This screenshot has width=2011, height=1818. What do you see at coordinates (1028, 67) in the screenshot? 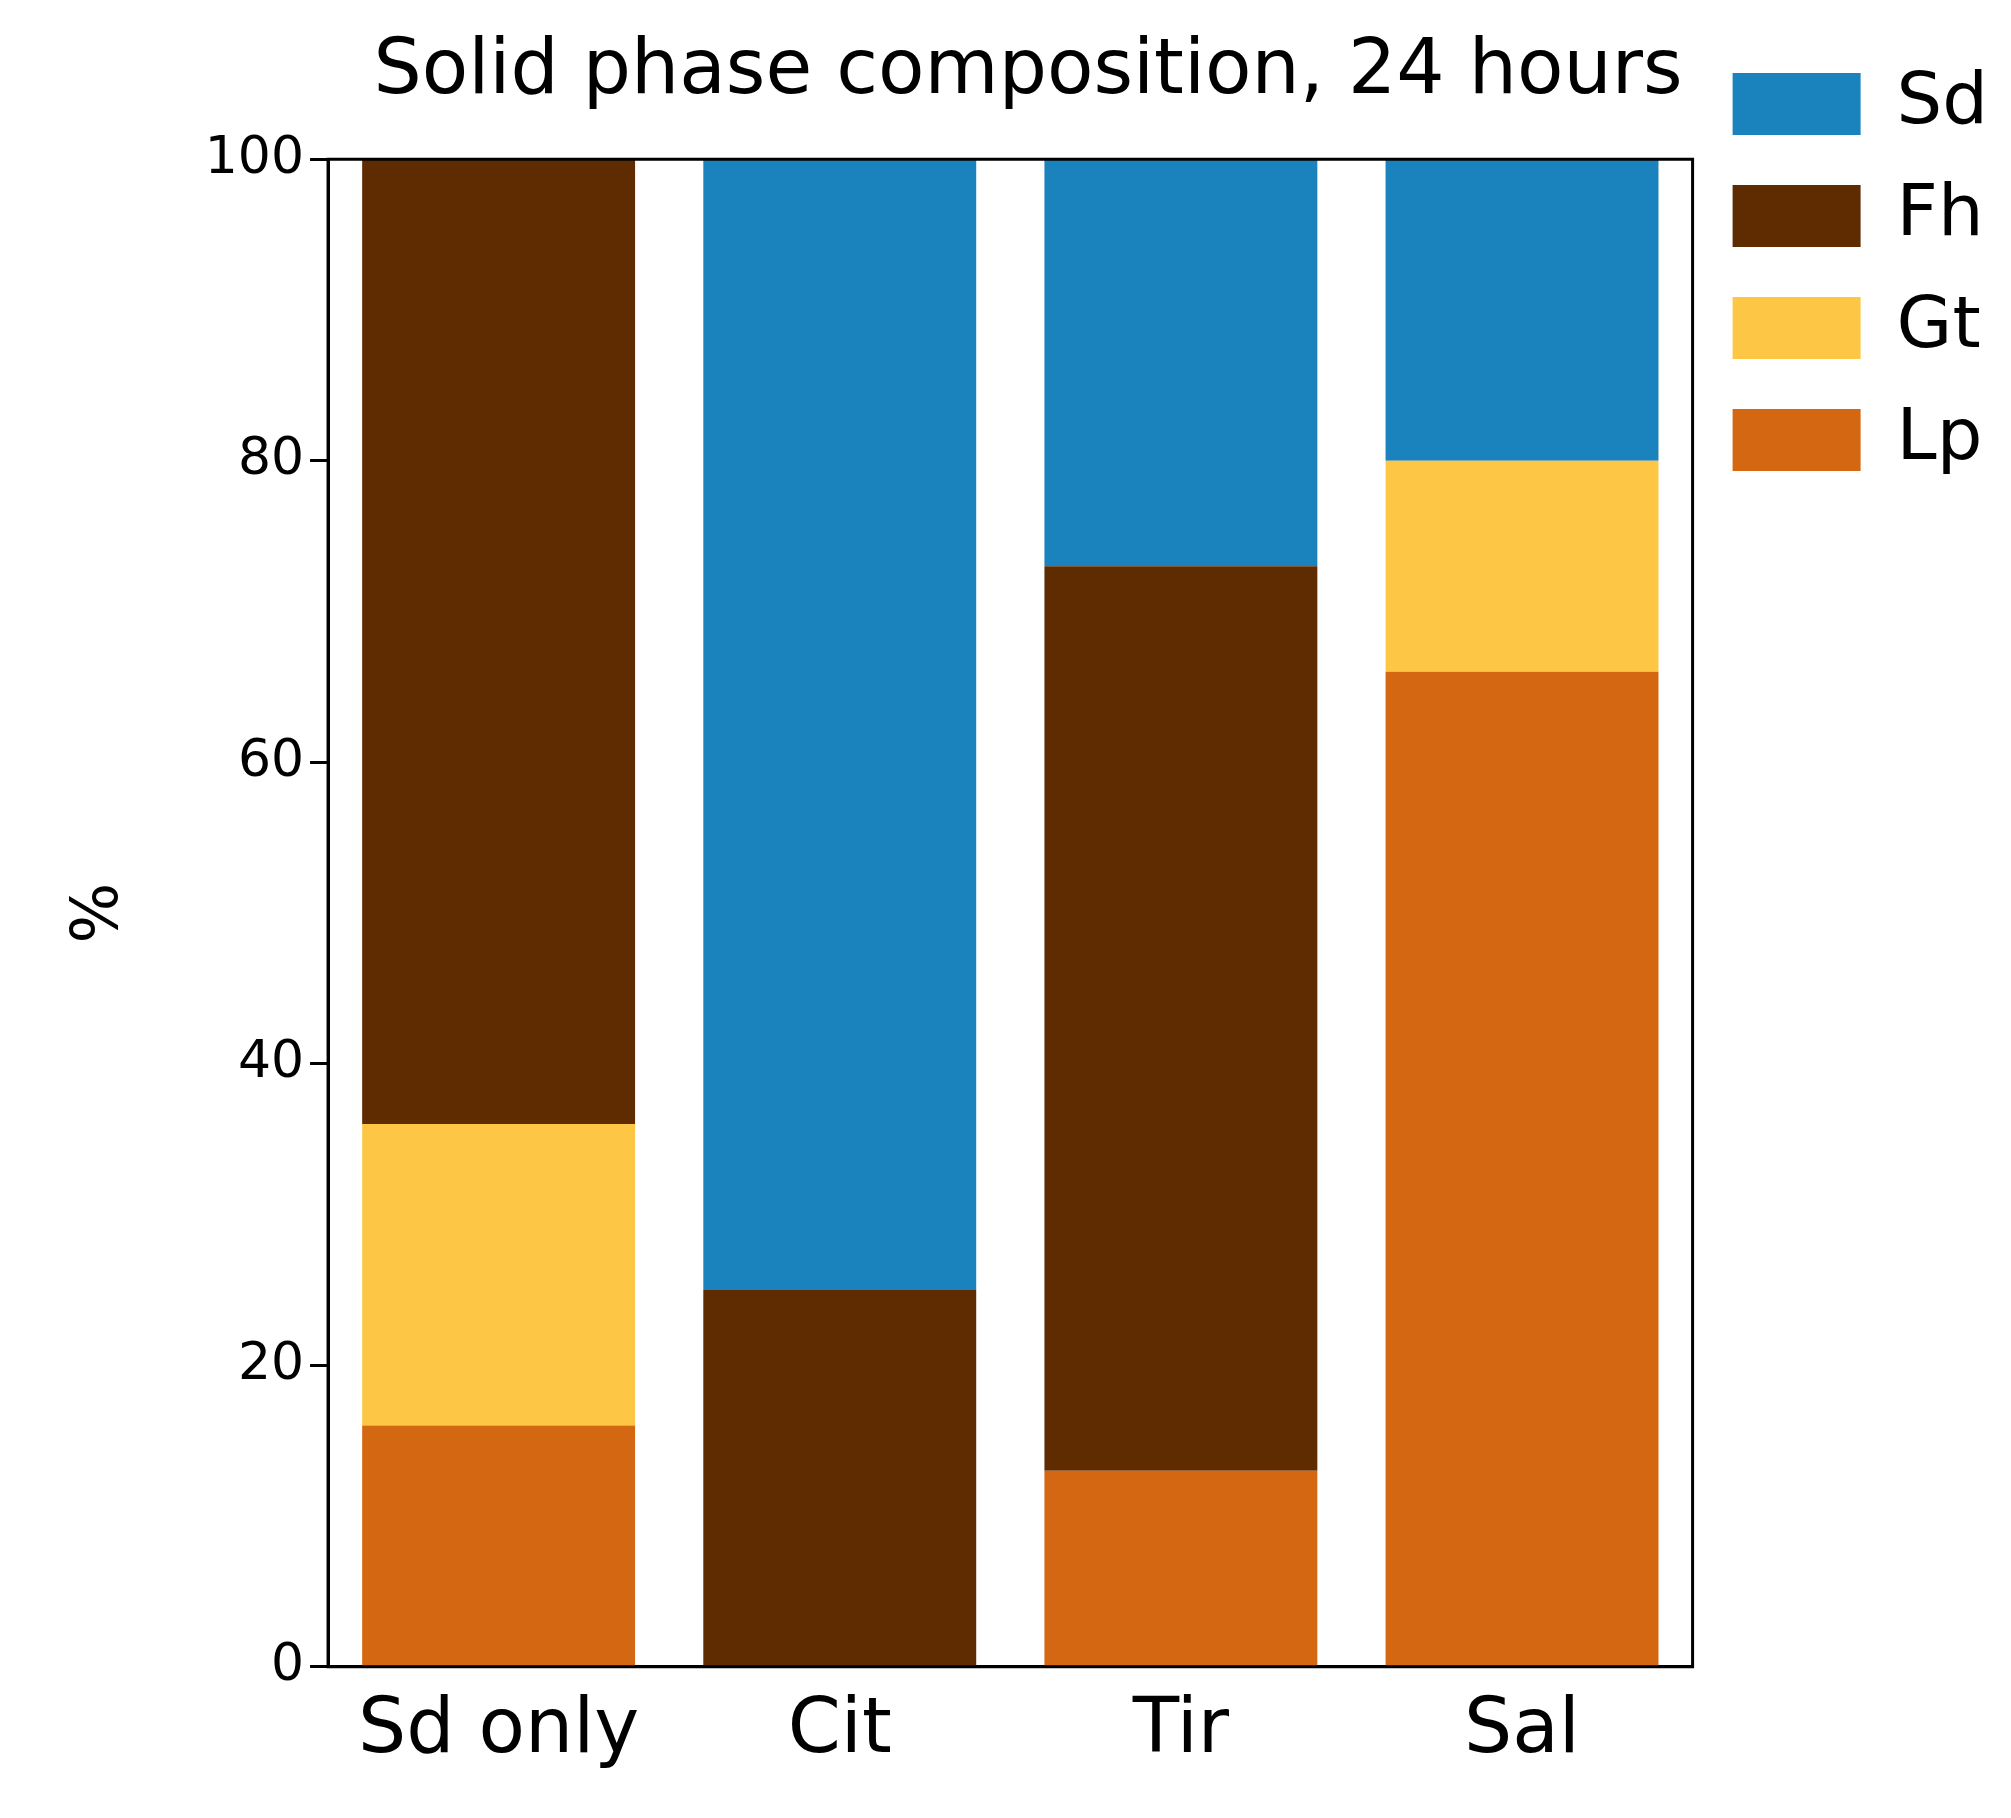
I see `chart-title: Solid phase composition, 24 hours` at bounding box center [1028, 67].